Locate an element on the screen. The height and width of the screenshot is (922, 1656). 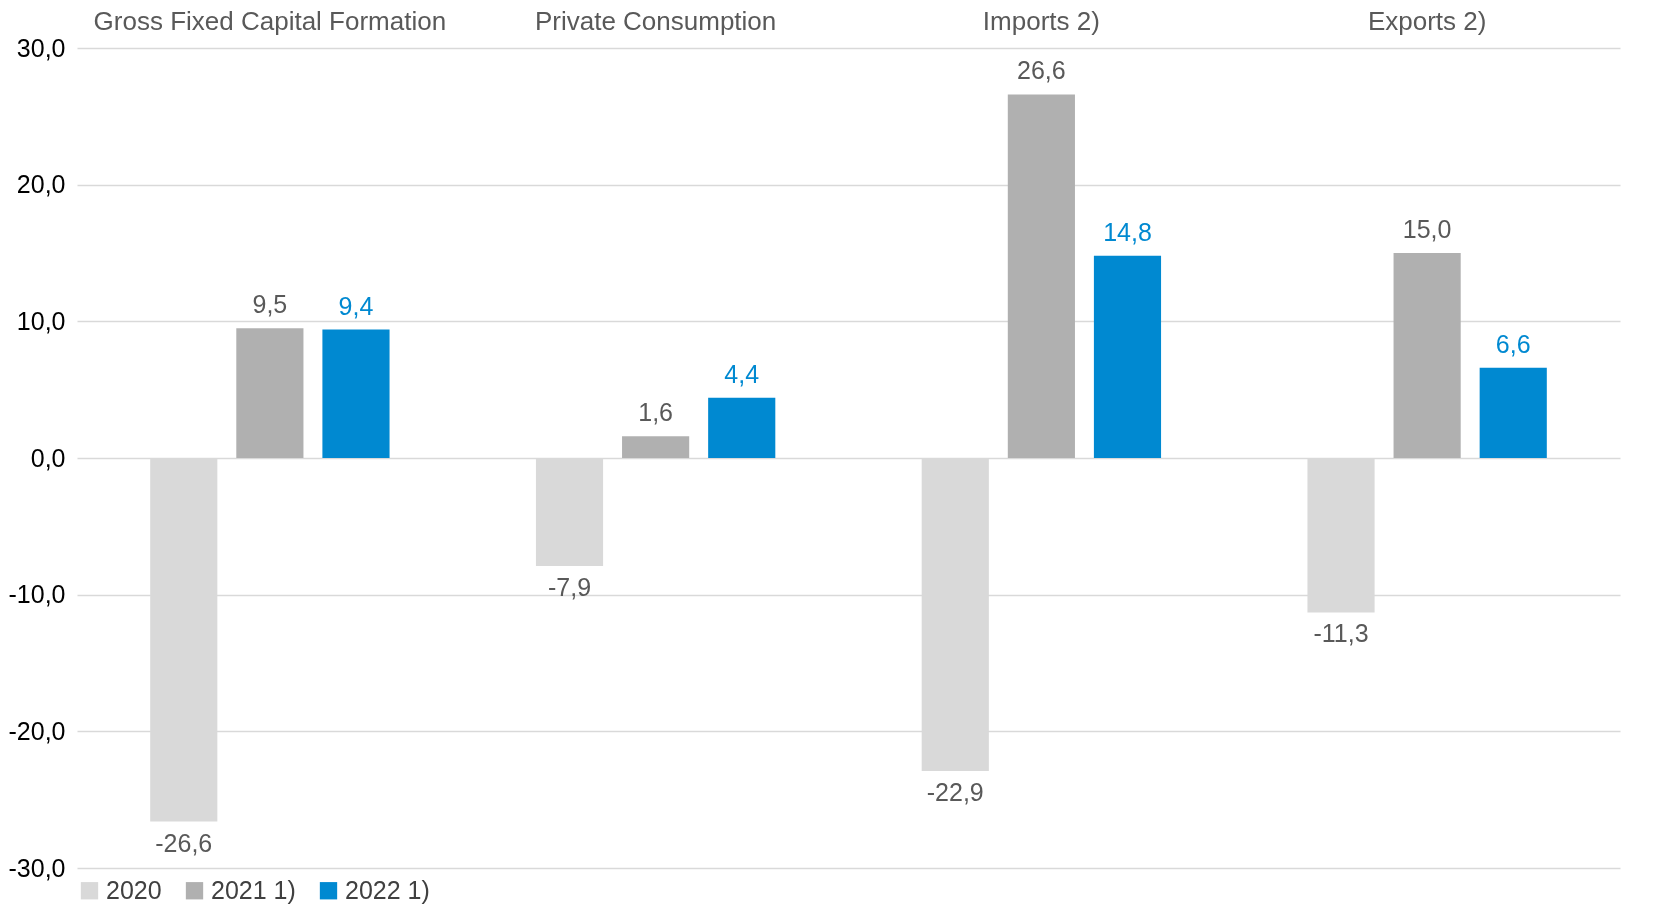
data-label: 14,8 is located at coordinates (1127, 231).